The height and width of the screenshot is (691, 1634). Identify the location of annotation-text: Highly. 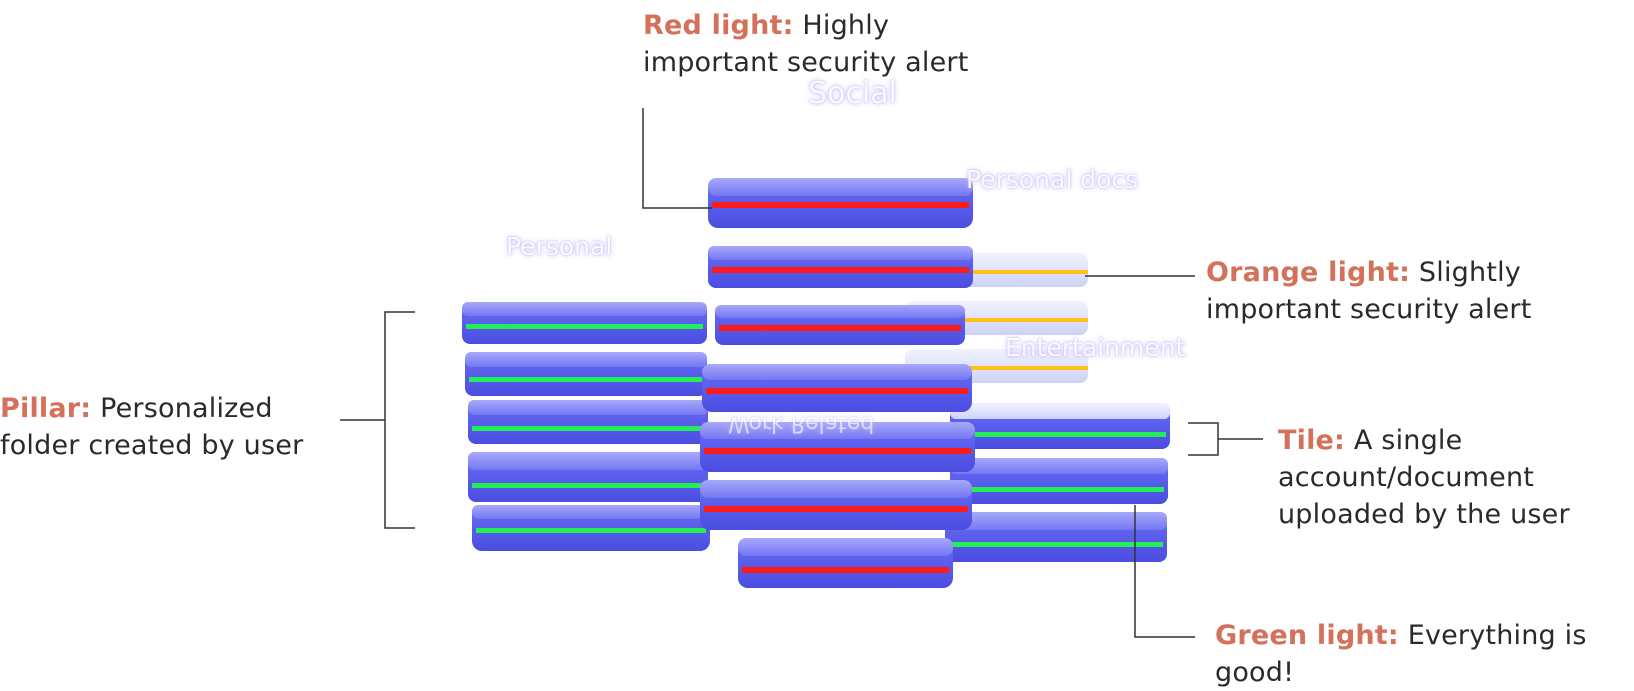
(846, 25).